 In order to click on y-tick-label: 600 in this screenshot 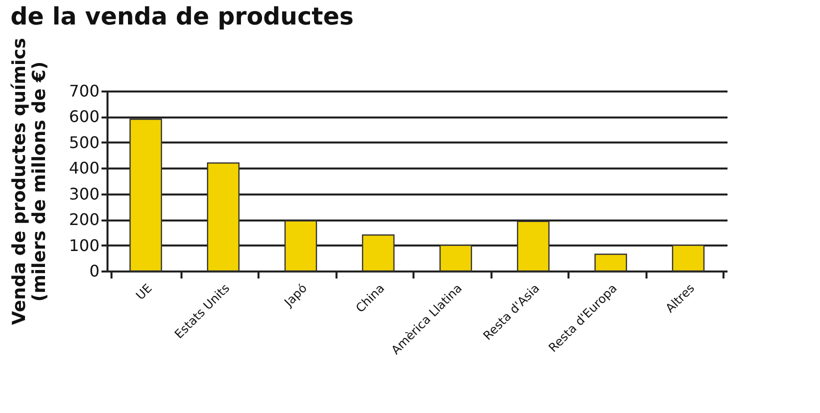, I will do `click(84, 116)`.